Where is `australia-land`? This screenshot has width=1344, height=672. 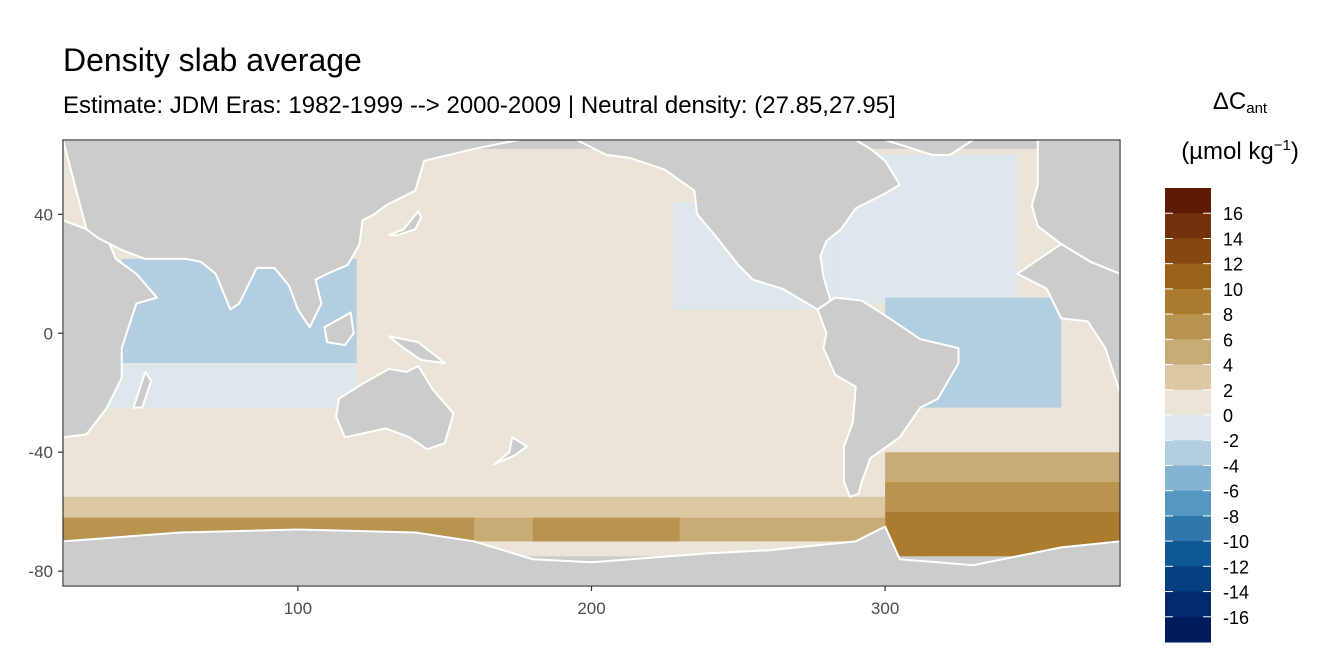
australia-land is located at coordinates (395, 407).